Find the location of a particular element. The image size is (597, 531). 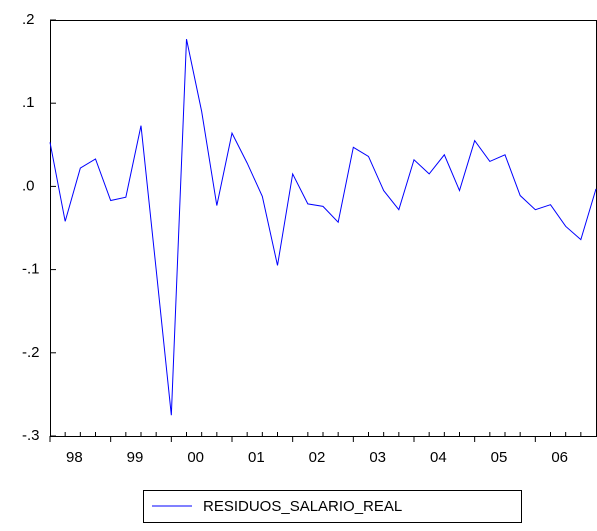

x-tick-label: 00 is located at coordinates (195, 457).